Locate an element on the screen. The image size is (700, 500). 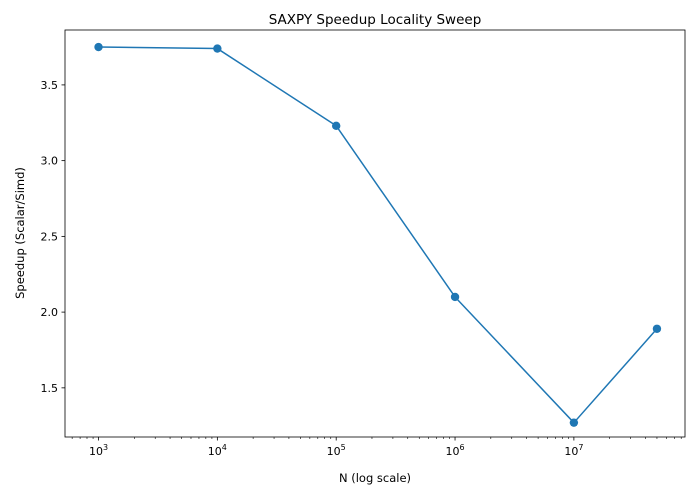
y-tick-label: 1.5 is located at coordinates (50, 388).